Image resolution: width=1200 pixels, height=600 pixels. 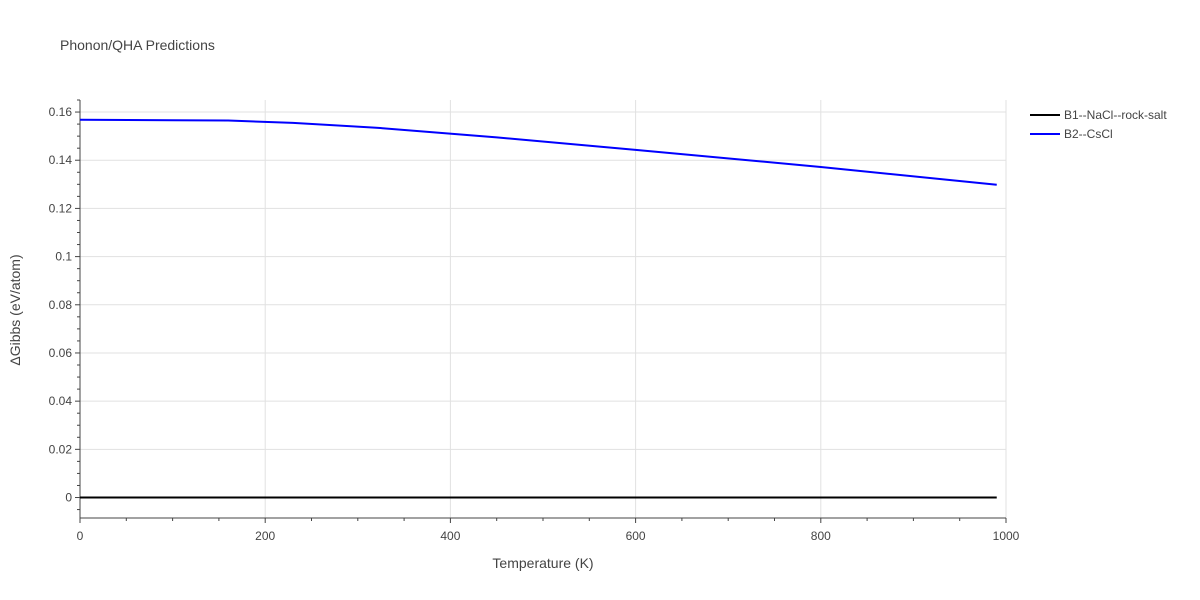 What do you see at coordinates (61, 449) in the screenshot?
I see `y-tick-label: 0.02` at bounding box center [61, 449].